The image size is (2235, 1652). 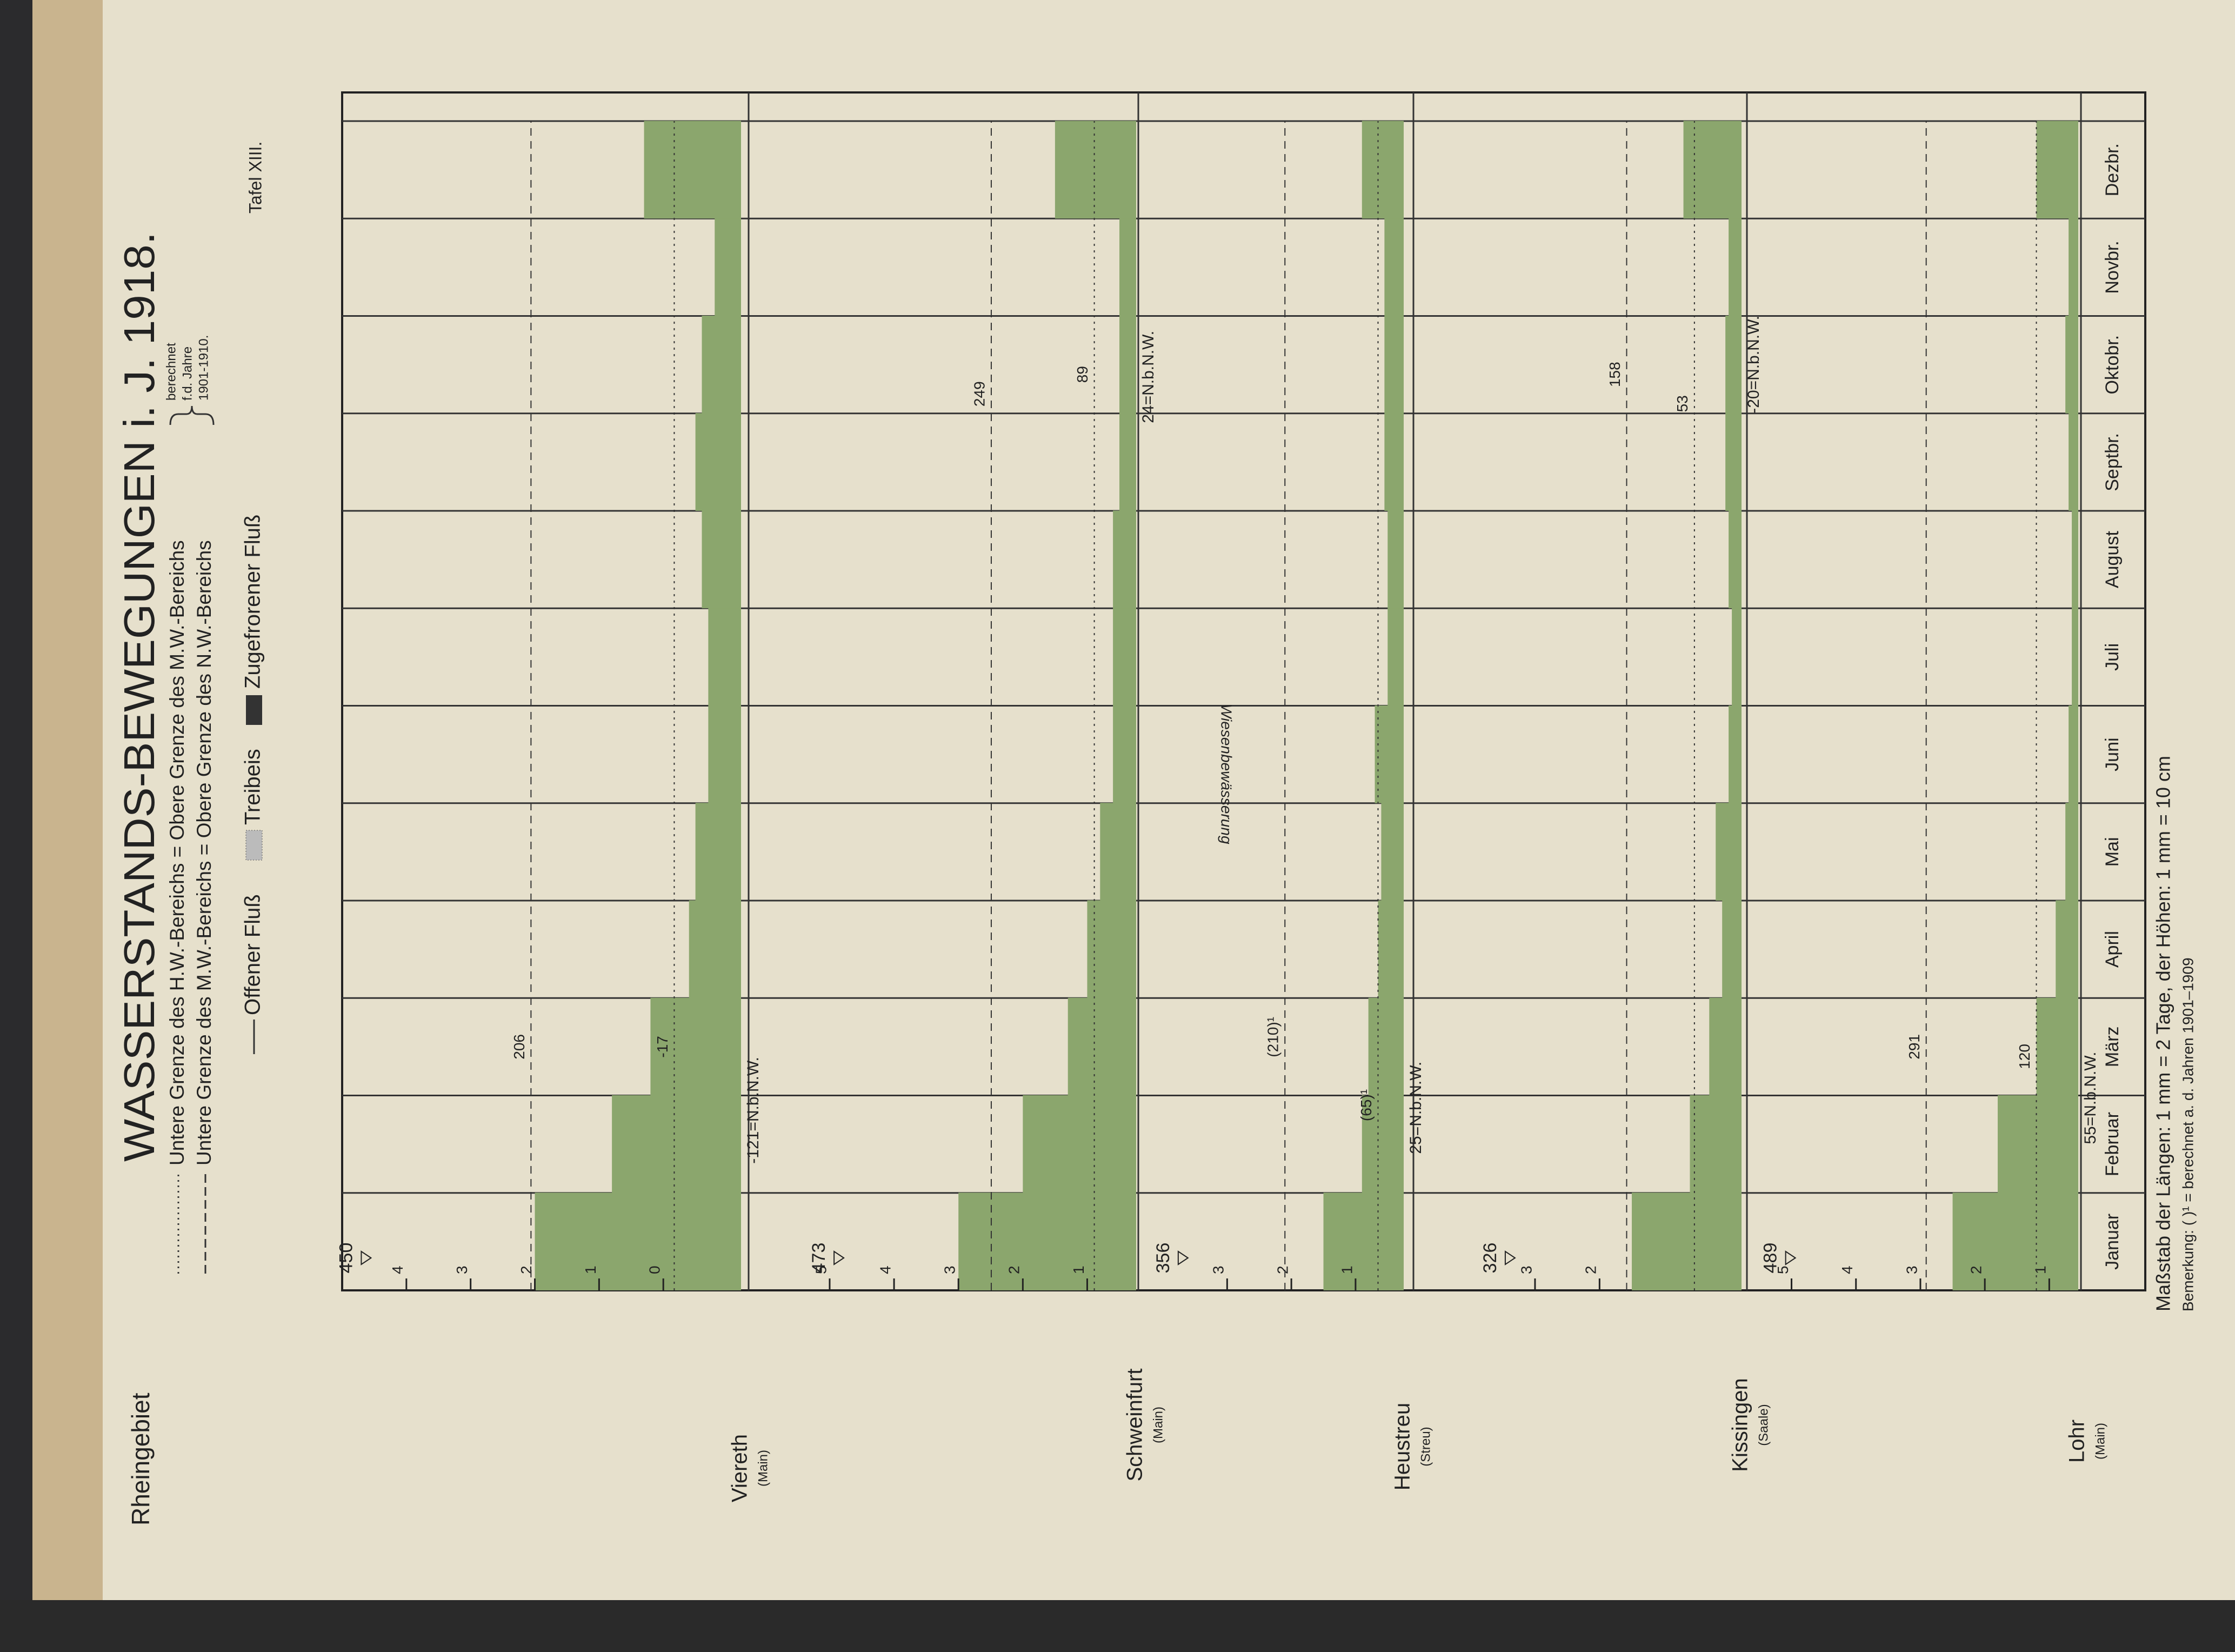 What do you see at coordinates (2112, 657) in the screenshot?
I see `month-label: Juli` at bounding box center [2112, 657].